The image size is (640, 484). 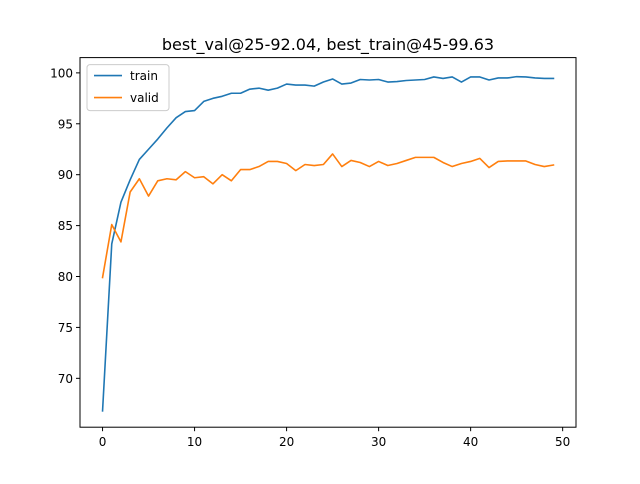 I want to click on x-tick-label: 20, so click(x=286, y=442).